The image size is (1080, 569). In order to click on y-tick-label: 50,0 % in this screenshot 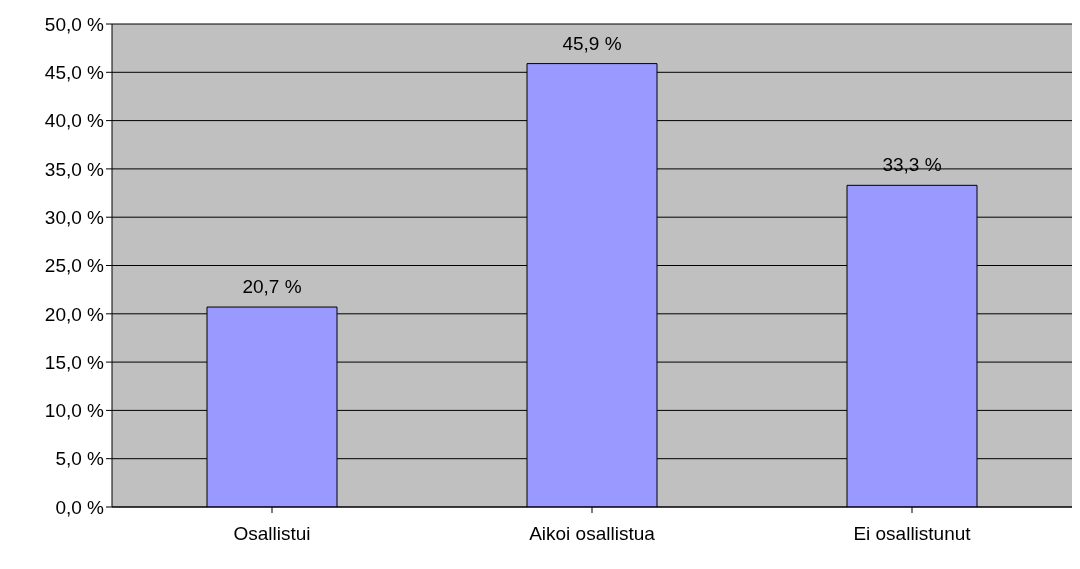, I will do `click(74, 24)`.